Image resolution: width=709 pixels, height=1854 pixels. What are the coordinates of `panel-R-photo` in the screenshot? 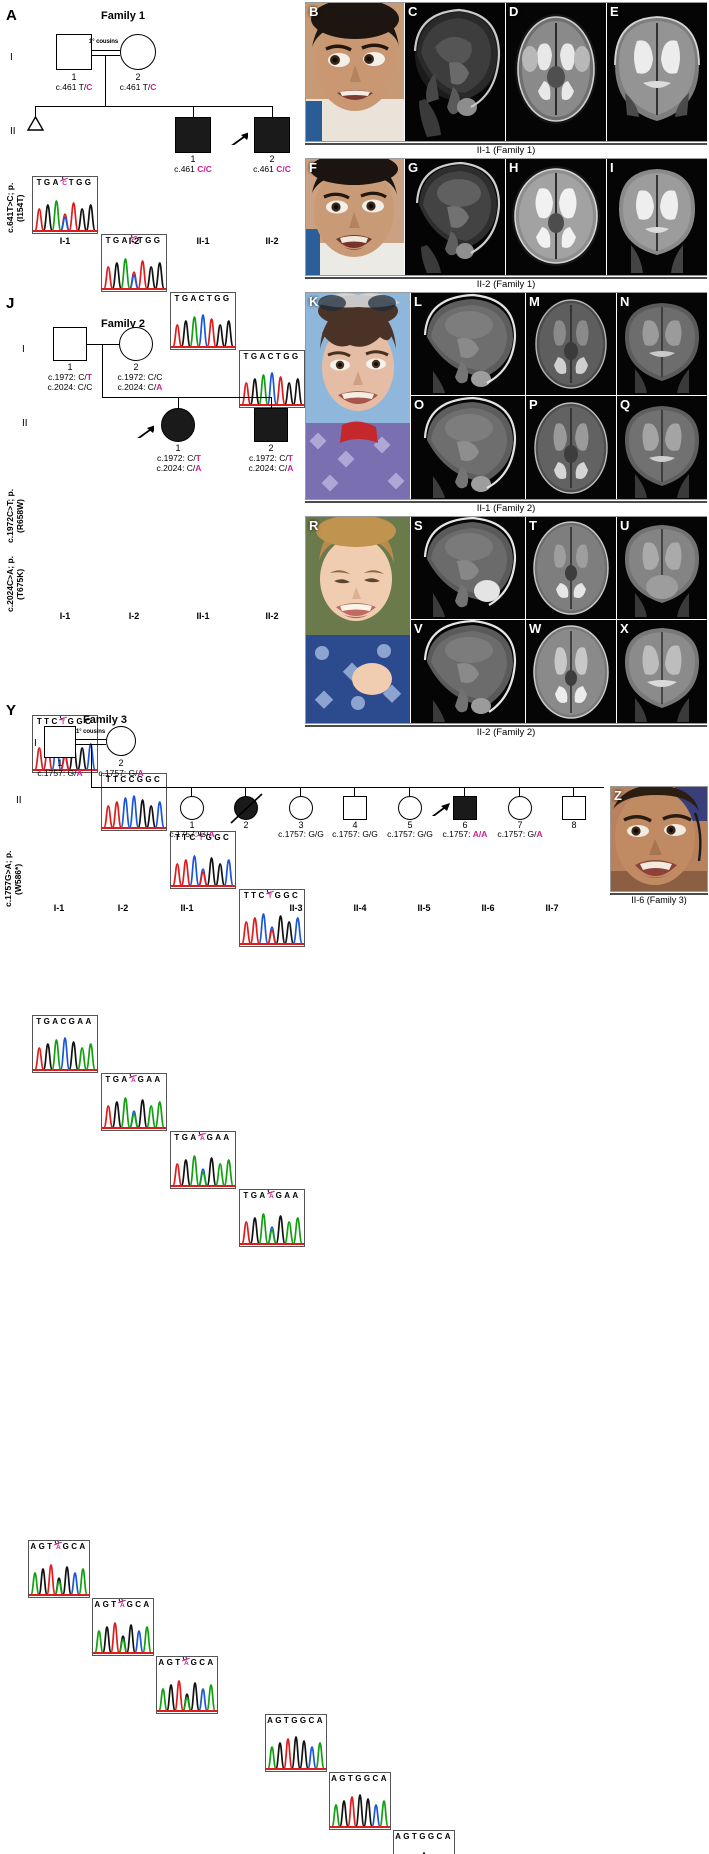 It's located at (358, 620).